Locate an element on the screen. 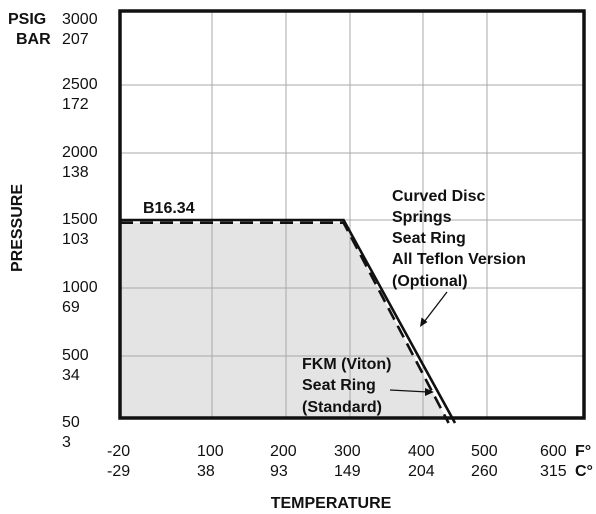 The width and height of the screenshot is (596, 514). curved-disc-annotation-line4: All Teflon Version is located at coordinates (459, 259).